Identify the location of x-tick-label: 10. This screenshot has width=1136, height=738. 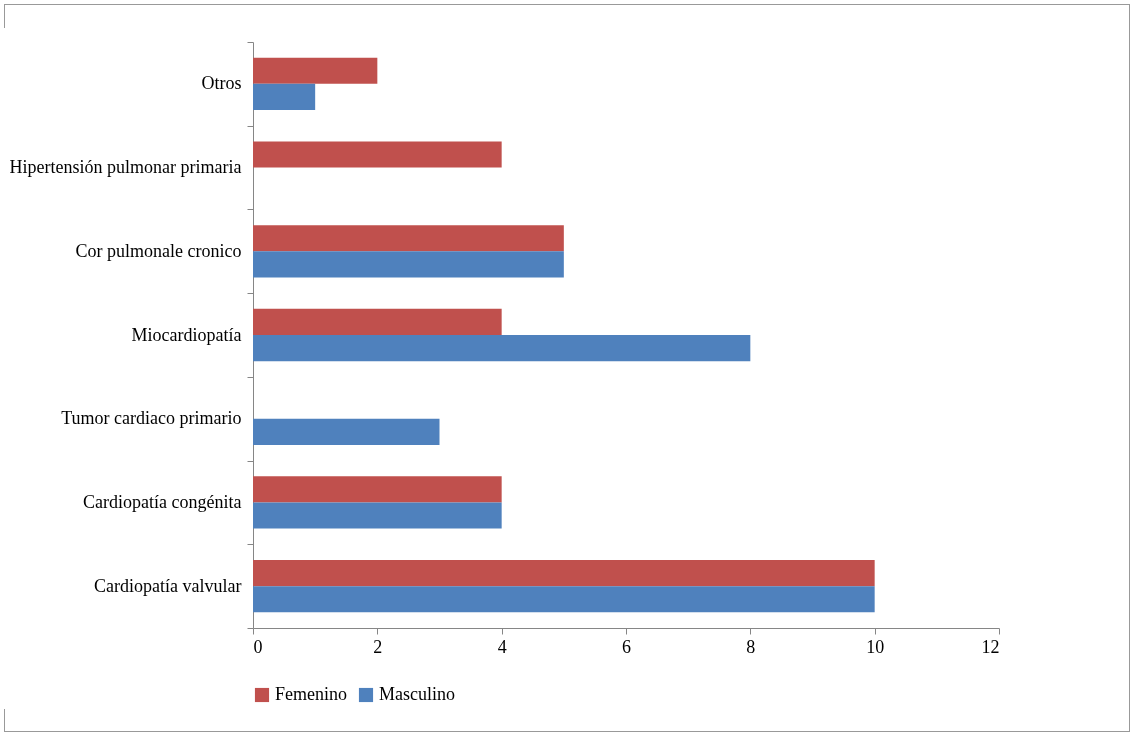
(875, 646).